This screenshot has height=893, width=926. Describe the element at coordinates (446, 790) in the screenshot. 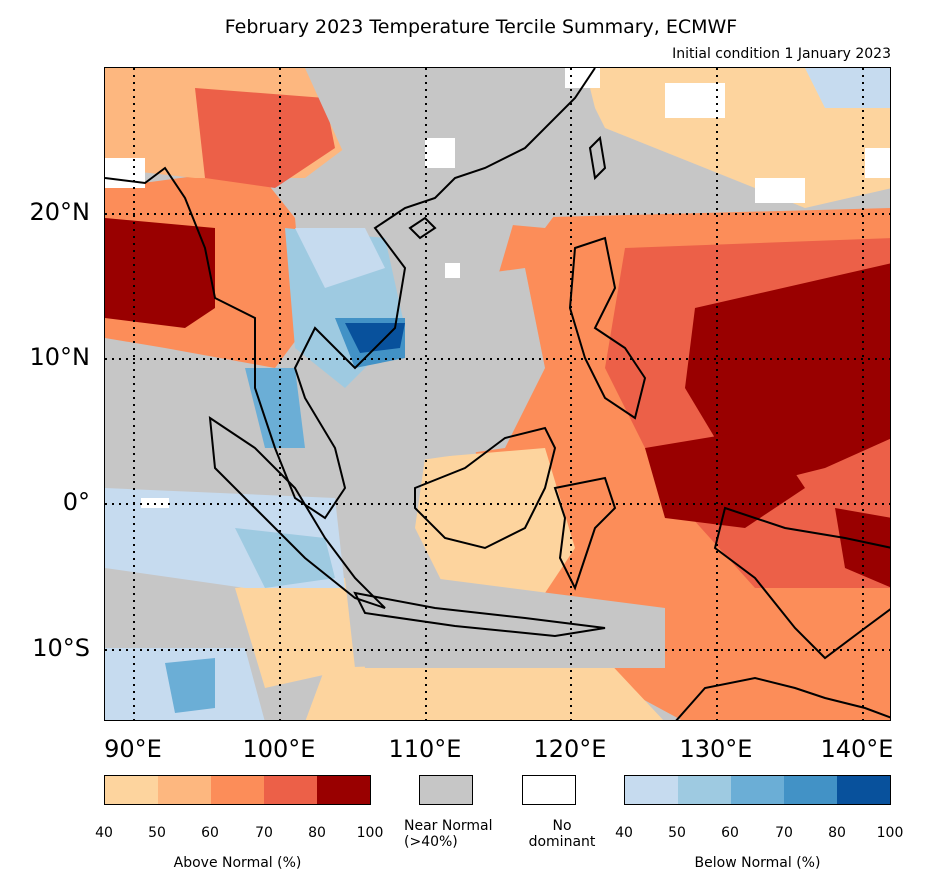

I see `near-normal-swatch` at that location.